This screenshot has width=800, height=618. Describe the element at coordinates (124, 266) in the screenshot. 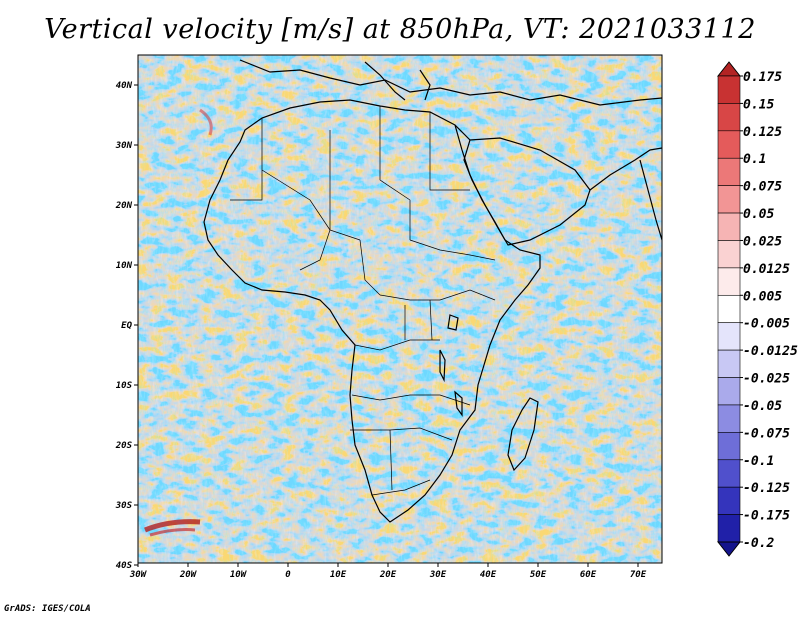

I see `y-tick-label: 10N` at that location.